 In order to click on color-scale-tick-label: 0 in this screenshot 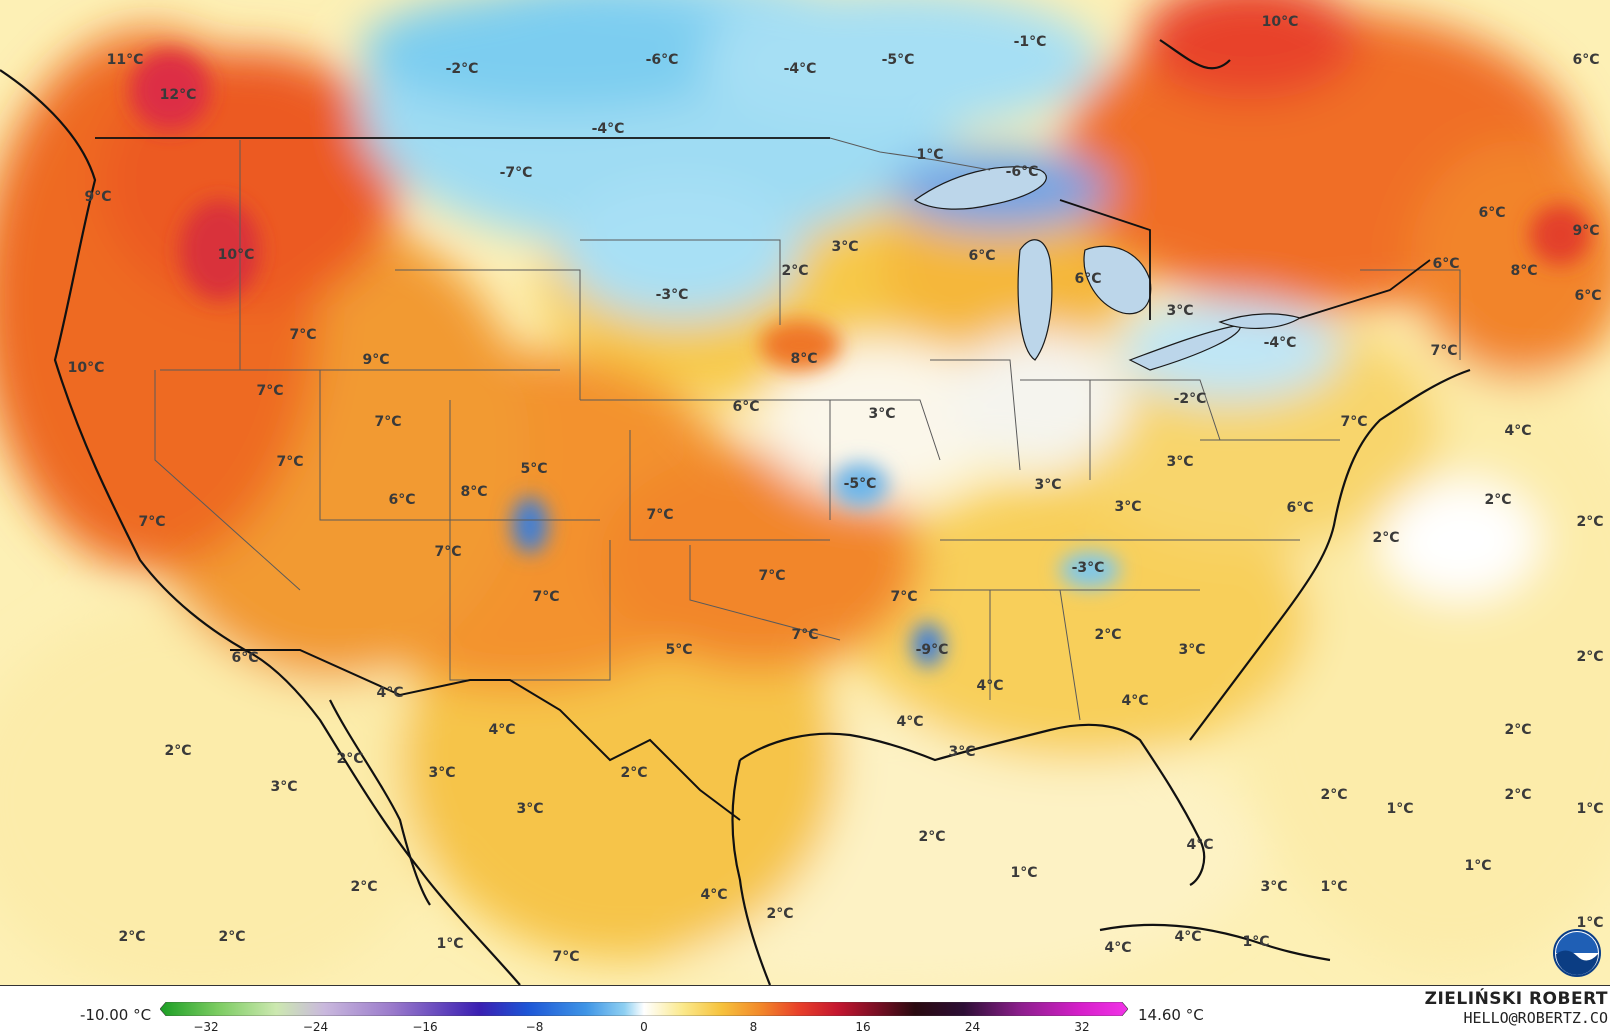, I will do `click(644, 1027)`.